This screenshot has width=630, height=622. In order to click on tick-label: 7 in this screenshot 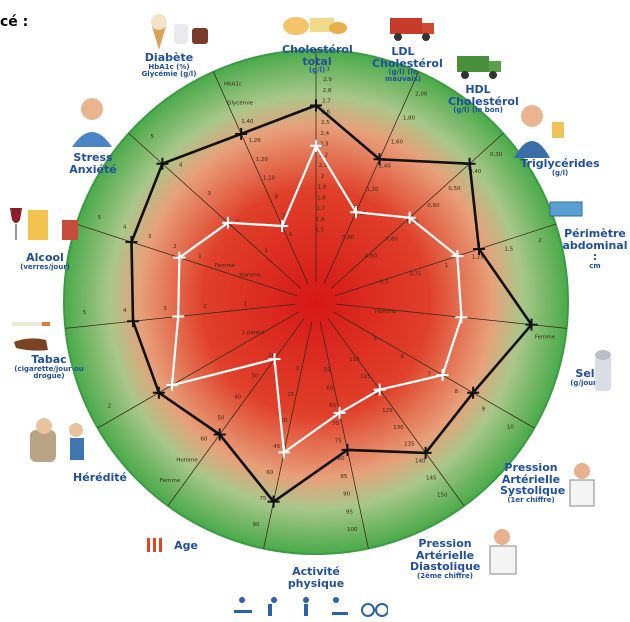, I will do `click(430, 375)`.